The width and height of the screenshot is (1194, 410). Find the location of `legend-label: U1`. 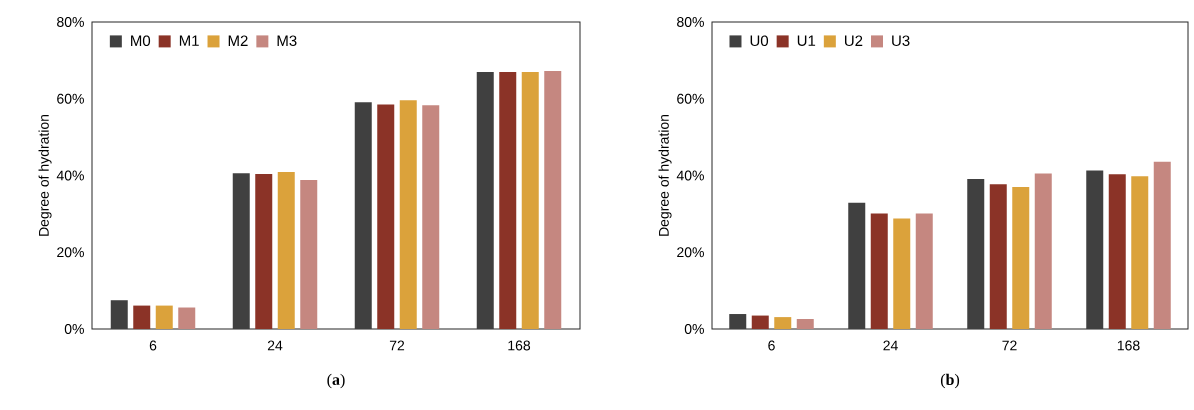

legend-label: U1 is located at coordinates (806, 40).